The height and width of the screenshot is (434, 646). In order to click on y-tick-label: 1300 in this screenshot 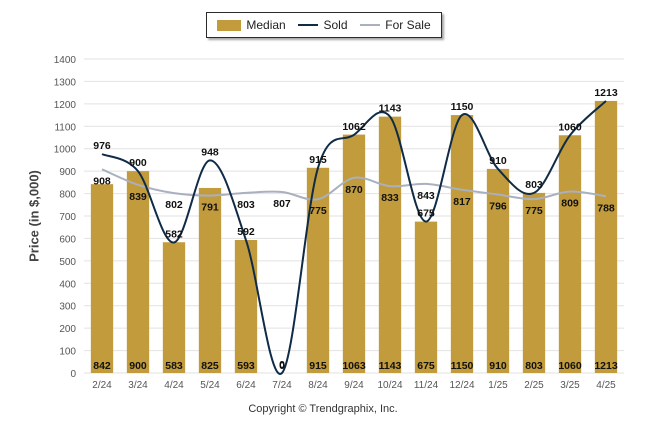, I will do `click(65, 82)`.